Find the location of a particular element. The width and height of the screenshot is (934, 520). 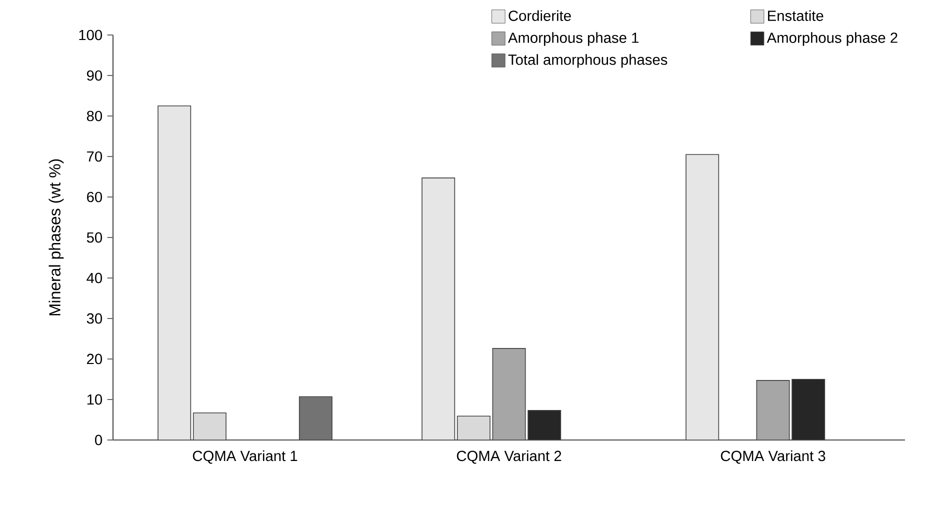

y-tick-label: 70 is located at coordinates (94, 156).